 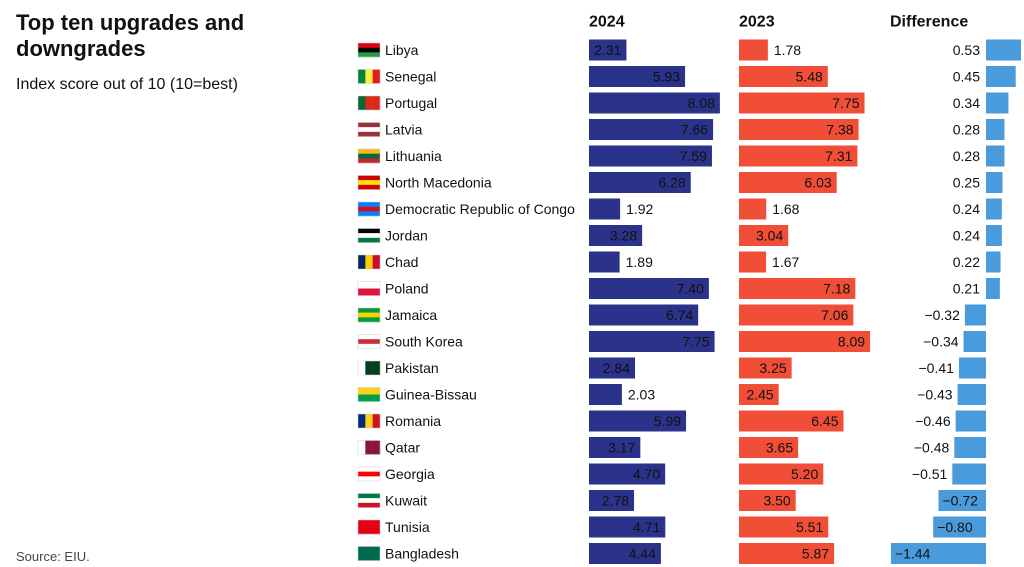 What do you see at coordinates (406, 236) in the screenshot?
I see `category-label: Jordan` at bounding box center [406, 236].